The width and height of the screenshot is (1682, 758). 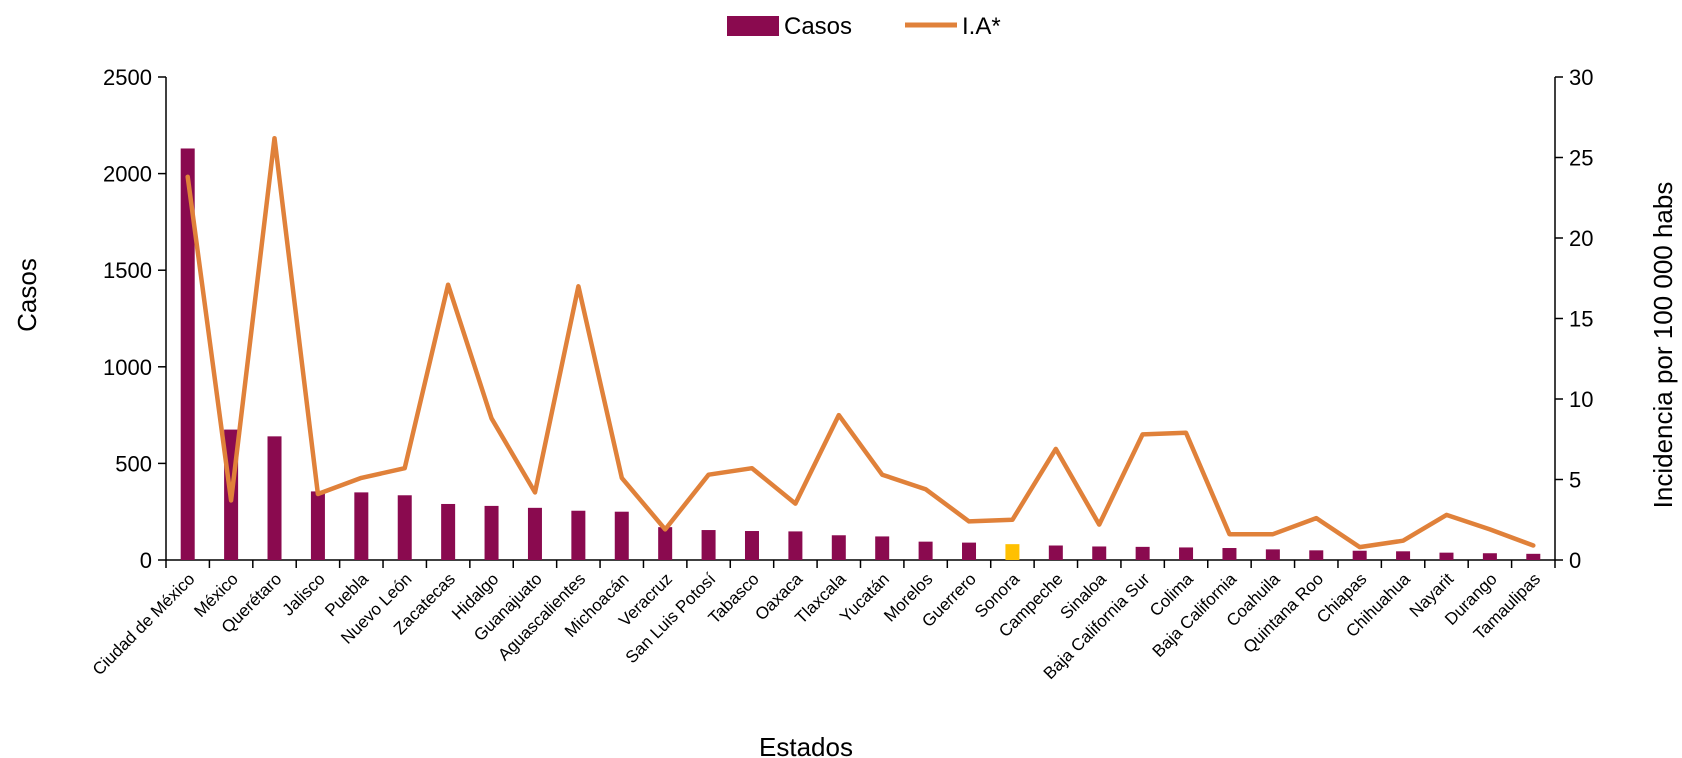 What do you see at coordinates (1581, 319) in the screenshot?
I see `y2-tick-label: 15` at bounding box center [1581, 319].